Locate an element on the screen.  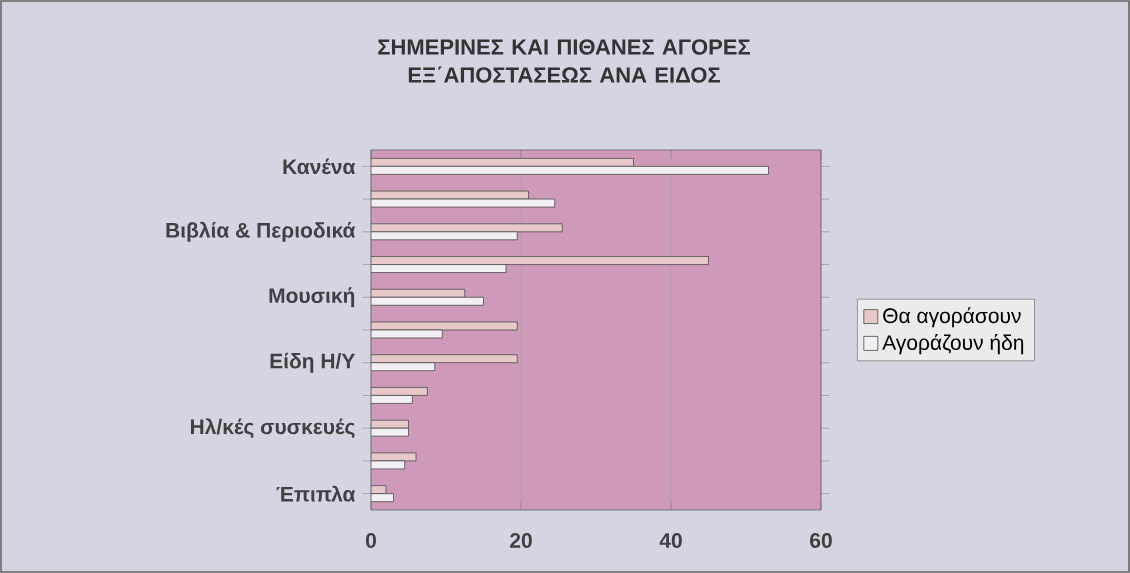
y-tick-label: Έπιπλα is located at coordinates (316, 493).